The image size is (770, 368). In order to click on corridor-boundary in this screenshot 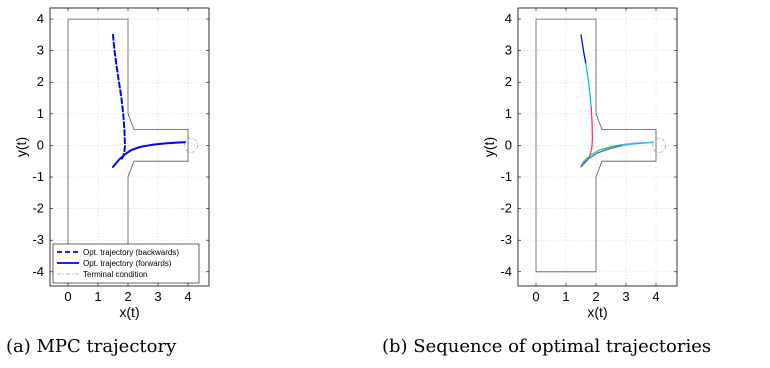, I will do `click(596, 145)`.